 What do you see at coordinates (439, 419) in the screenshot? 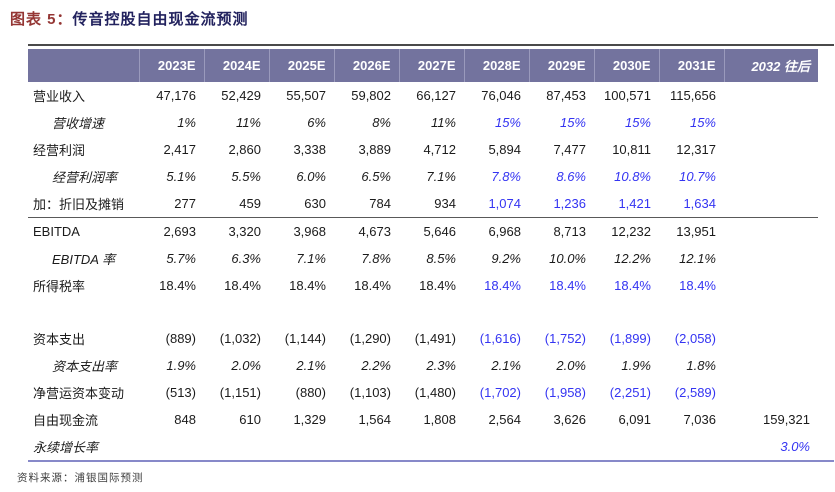
I see `cell-r12-c4: 1,808` at bounding box center [439, 419].